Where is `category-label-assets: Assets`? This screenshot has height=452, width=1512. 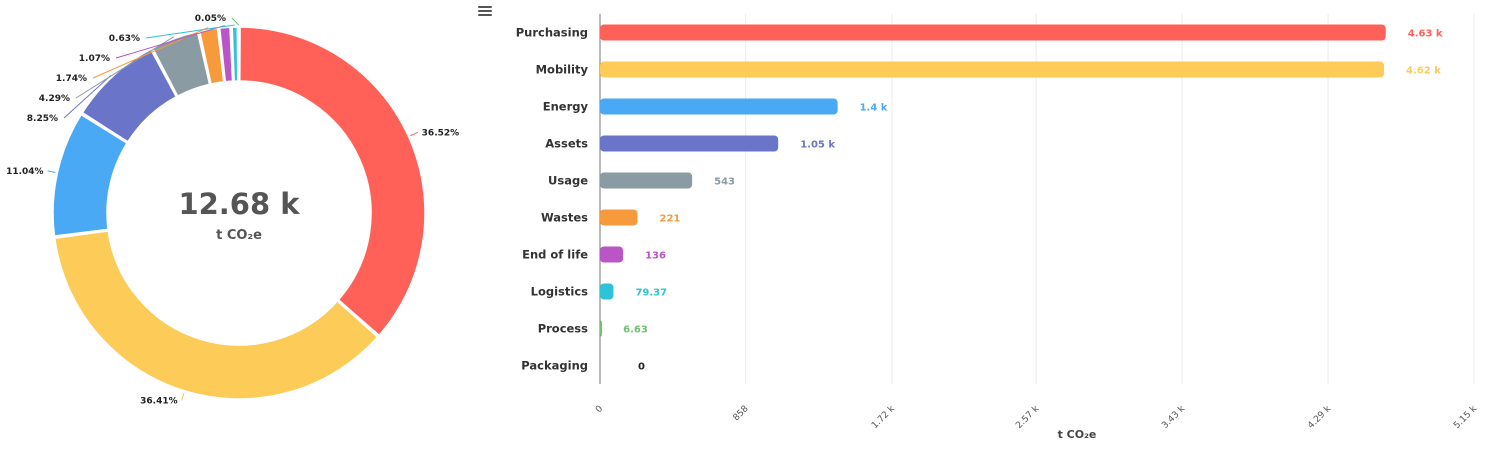 category-label-assets: Assets is located at coordinates (566, 144).